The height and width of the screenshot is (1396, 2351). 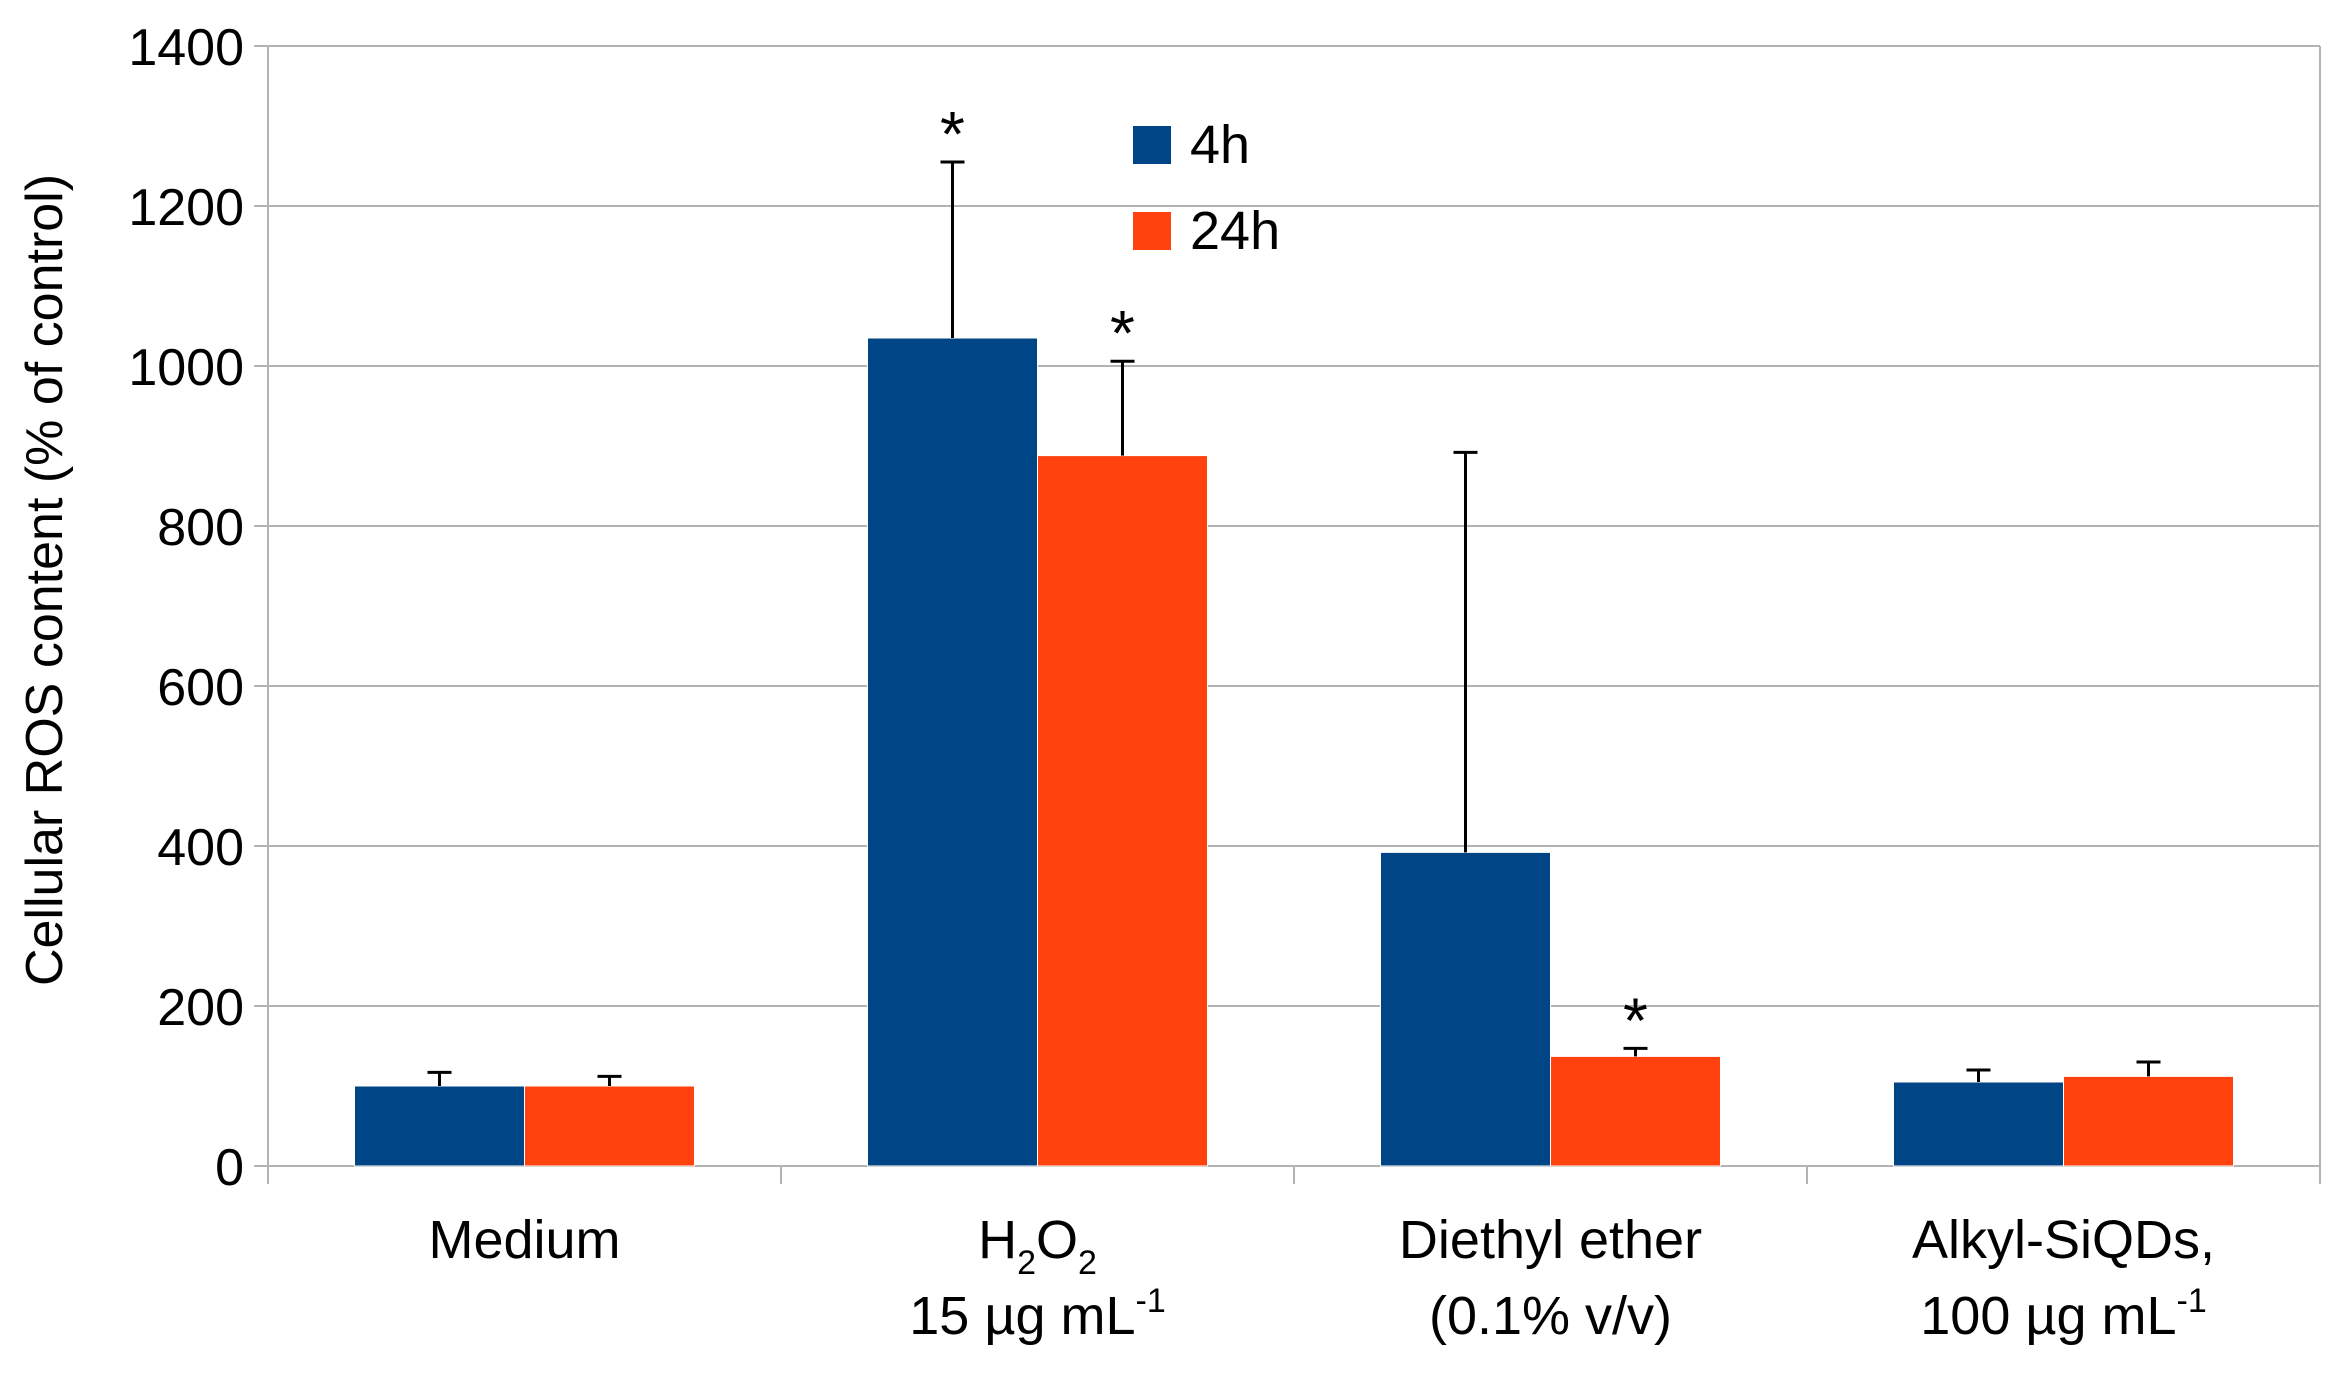 I want to click on x-category-label: H2O2, so click(x=1037, y=1246).